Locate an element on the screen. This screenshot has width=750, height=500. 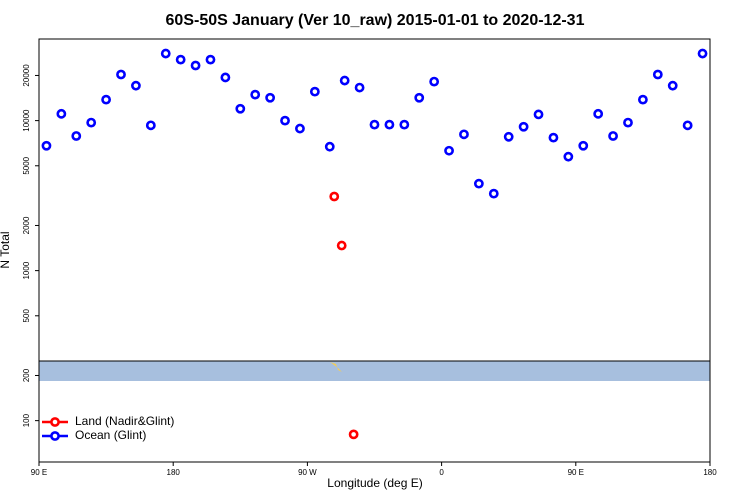
y-tick-label: 200 is located at coordinates (26, 375).